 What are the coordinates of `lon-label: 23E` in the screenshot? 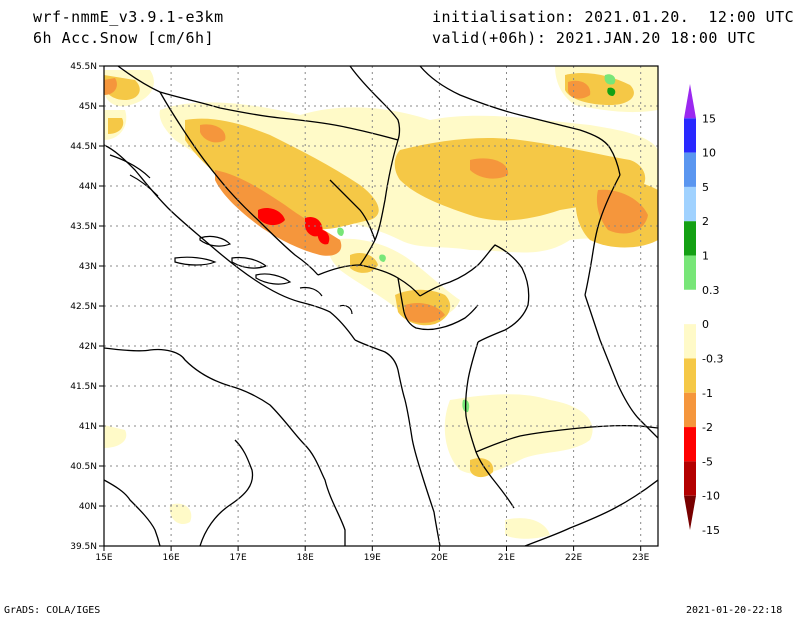 It's located at (640, 558).